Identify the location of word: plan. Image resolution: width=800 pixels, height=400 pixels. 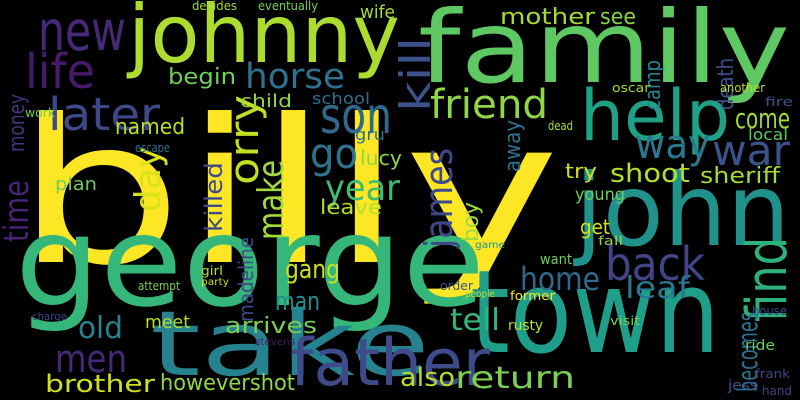
(76, 184).